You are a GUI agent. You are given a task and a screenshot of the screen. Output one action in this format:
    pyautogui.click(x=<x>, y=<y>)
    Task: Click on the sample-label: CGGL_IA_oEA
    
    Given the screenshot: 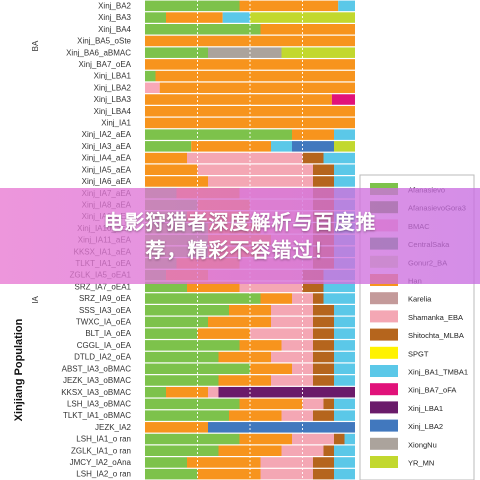 What is the action you would take?
    pyautogui.click(x=104, y=345)
    